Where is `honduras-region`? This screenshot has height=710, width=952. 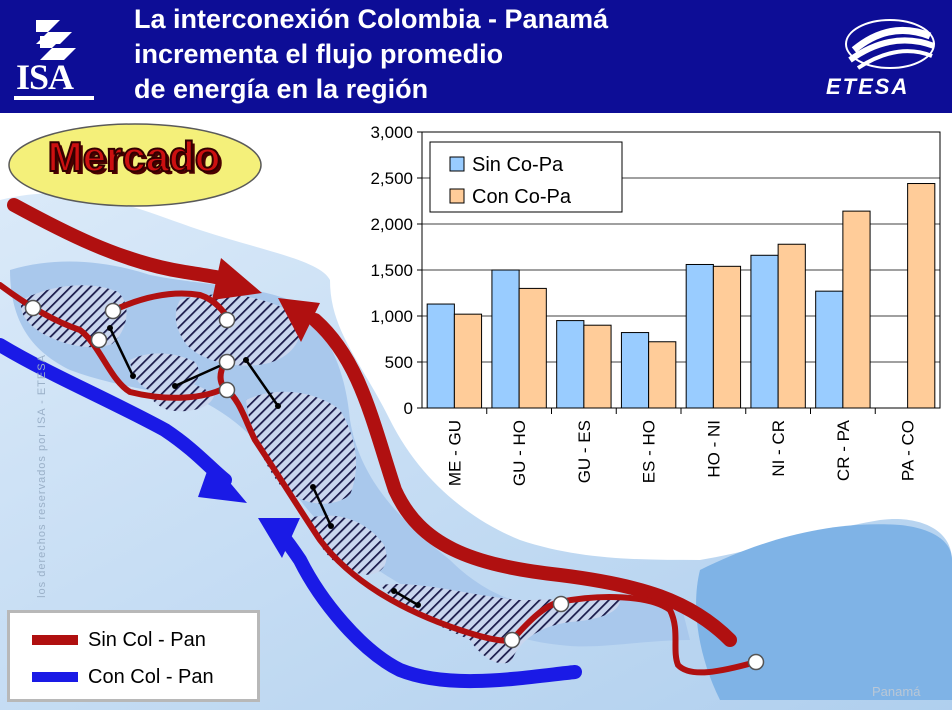 honduras-region is located at coordinates (238, 330).